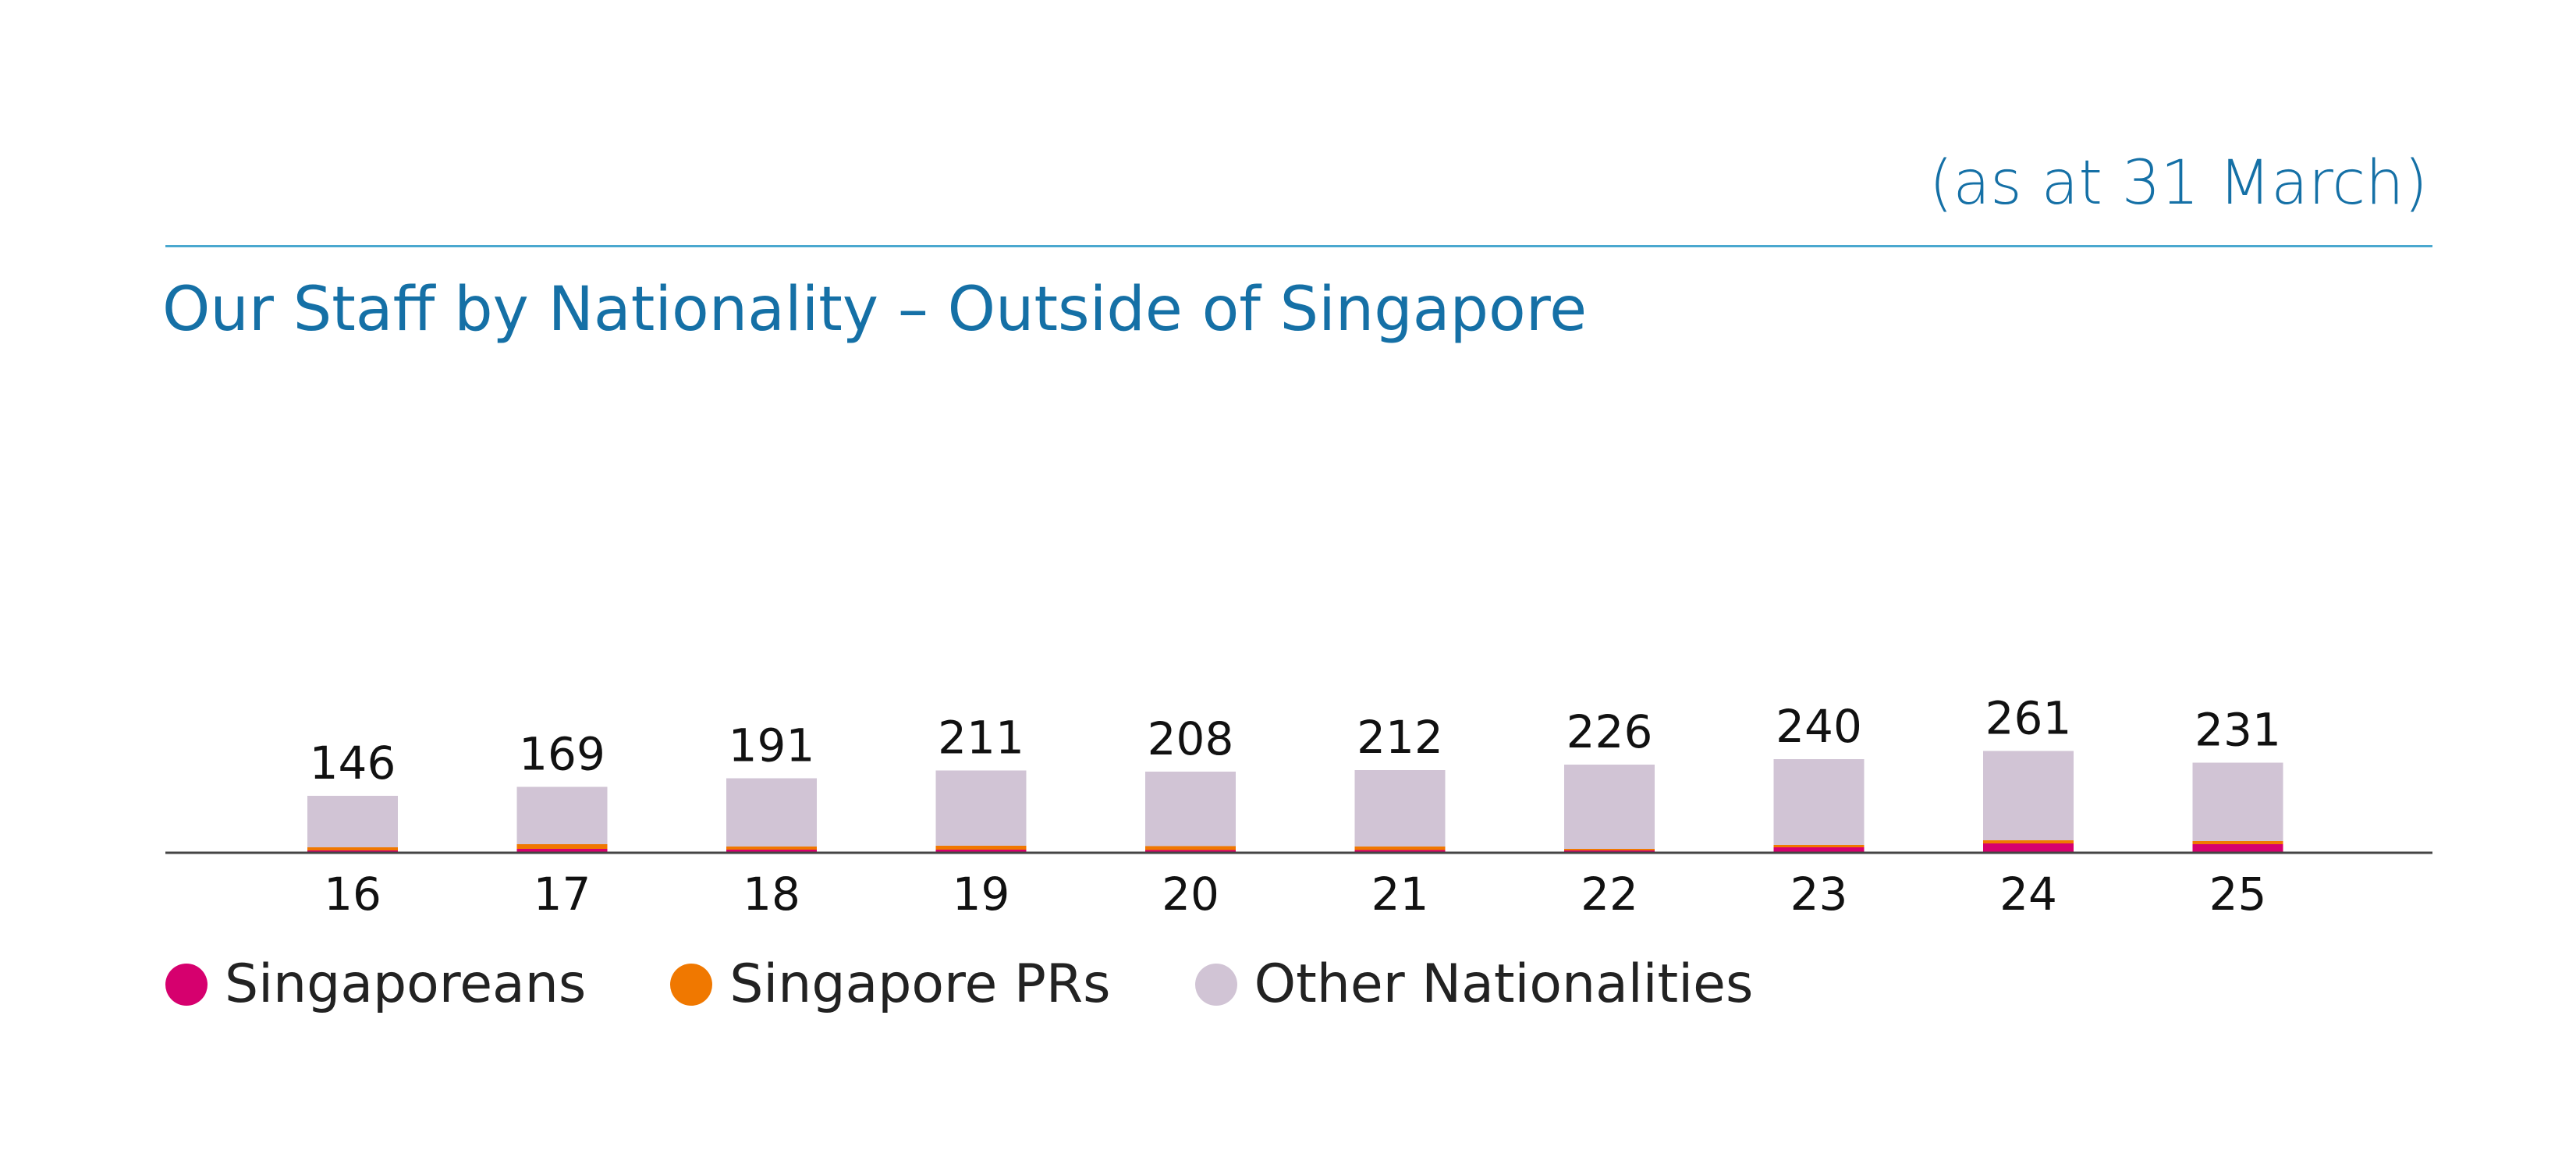 The image size is (2576, 1175). I want to click on bar-total-label-25: 231, so click(2238, 730).